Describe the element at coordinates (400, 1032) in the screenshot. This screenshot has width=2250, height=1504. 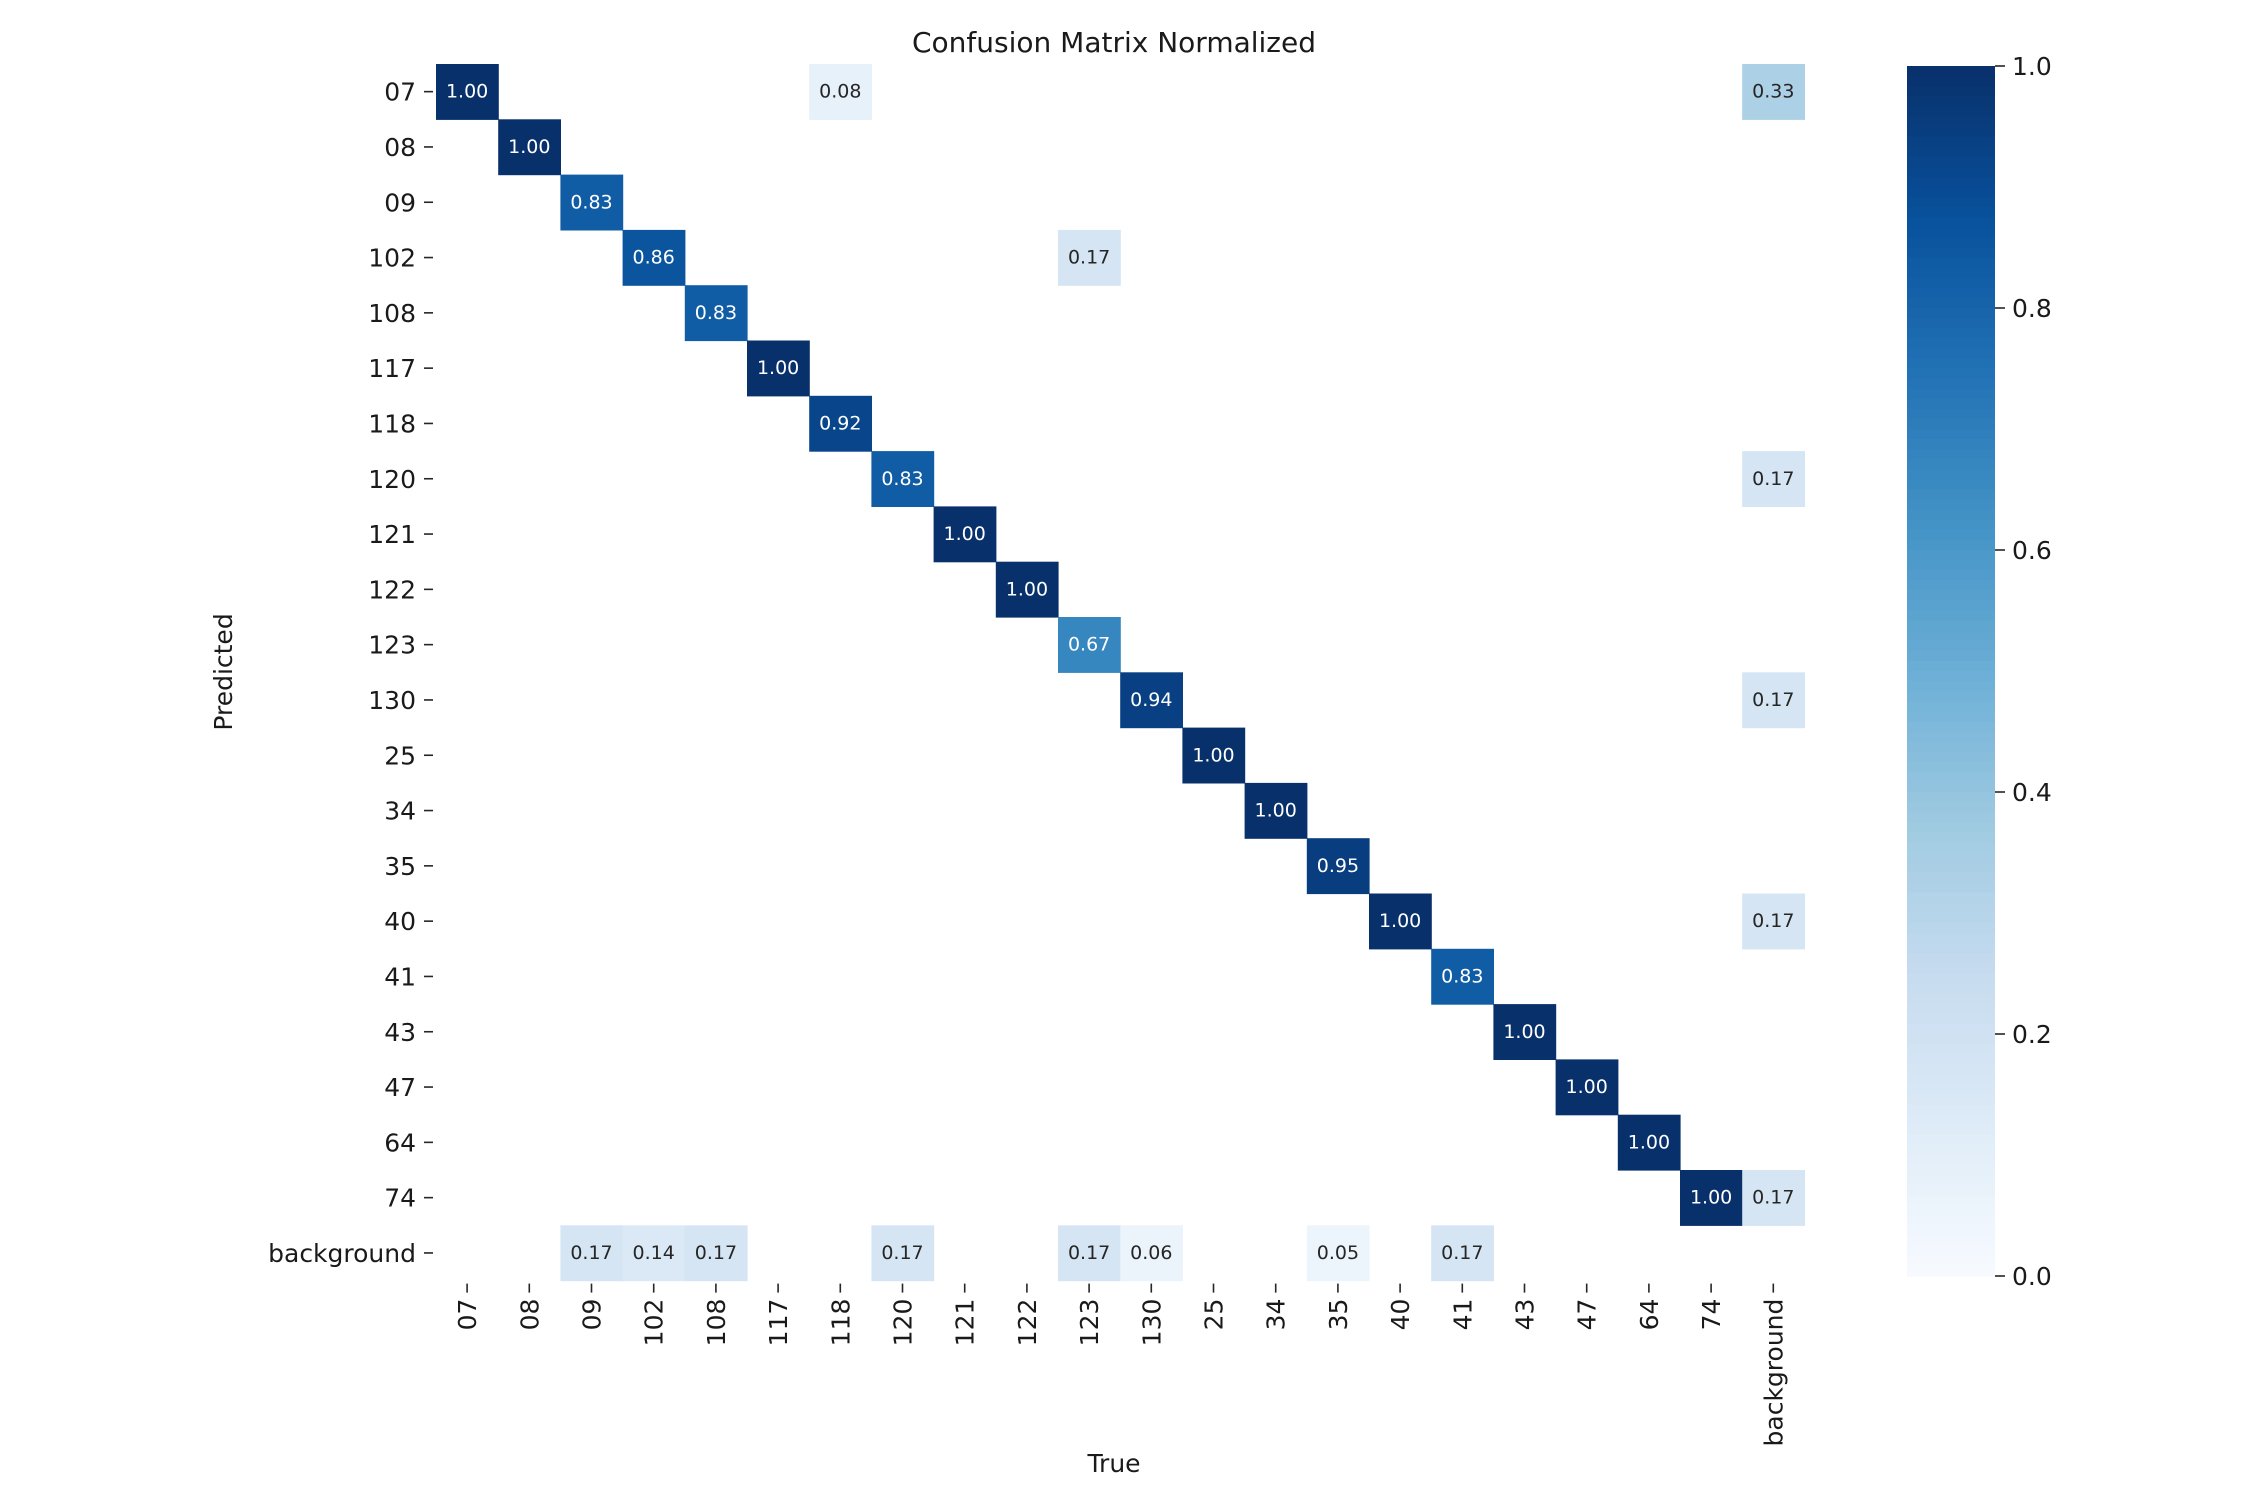
I see `y-tick-label: 43` at that location.